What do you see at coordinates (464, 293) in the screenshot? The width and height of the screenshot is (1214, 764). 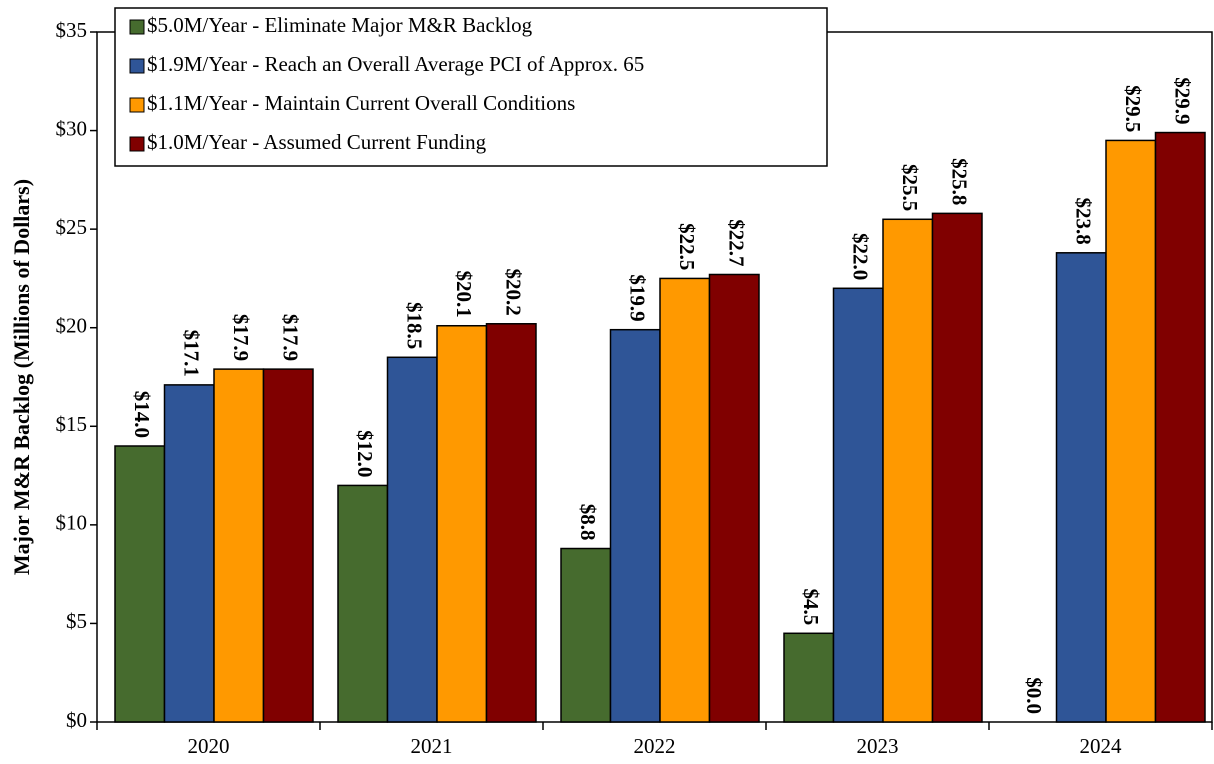 I see `value-label: $20.1` at bounding box center [464, 293].